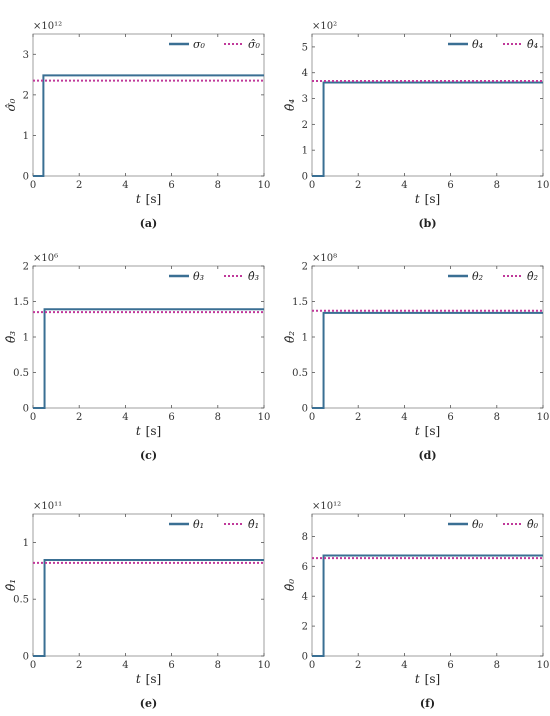 The image size is (550, 716). What do you see at coordinates (290, 585) in the screenshot?
I see `y-axis-label: θ̂₀` at bounding box center [290, 585].